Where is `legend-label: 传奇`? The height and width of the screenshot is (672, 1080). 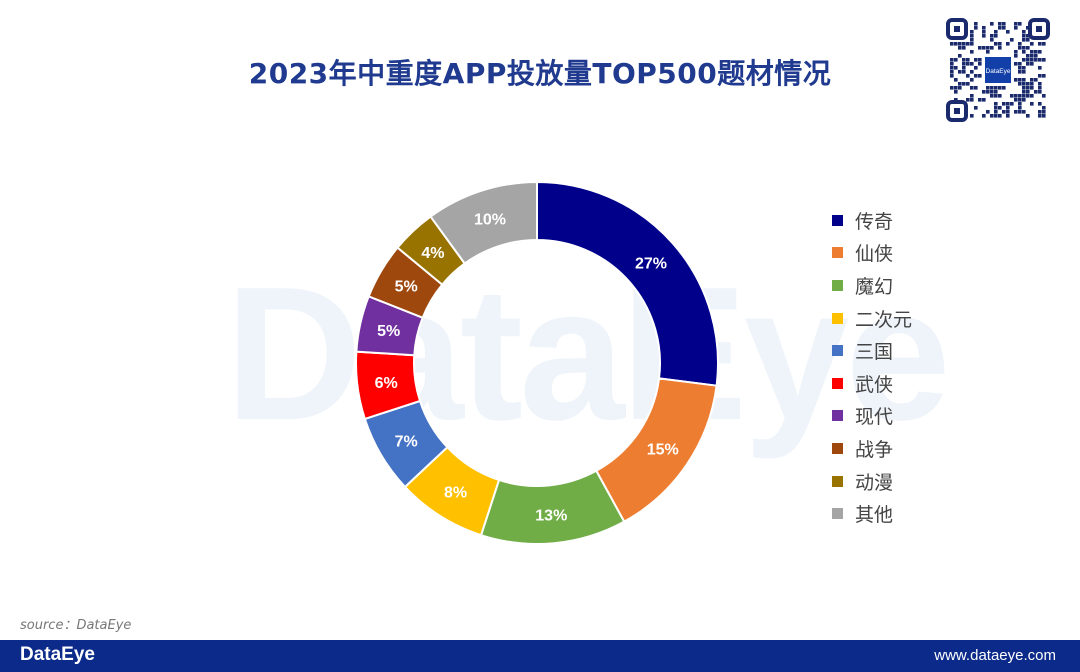
legend-label: 传奇 is located at coordinates (874, 221).